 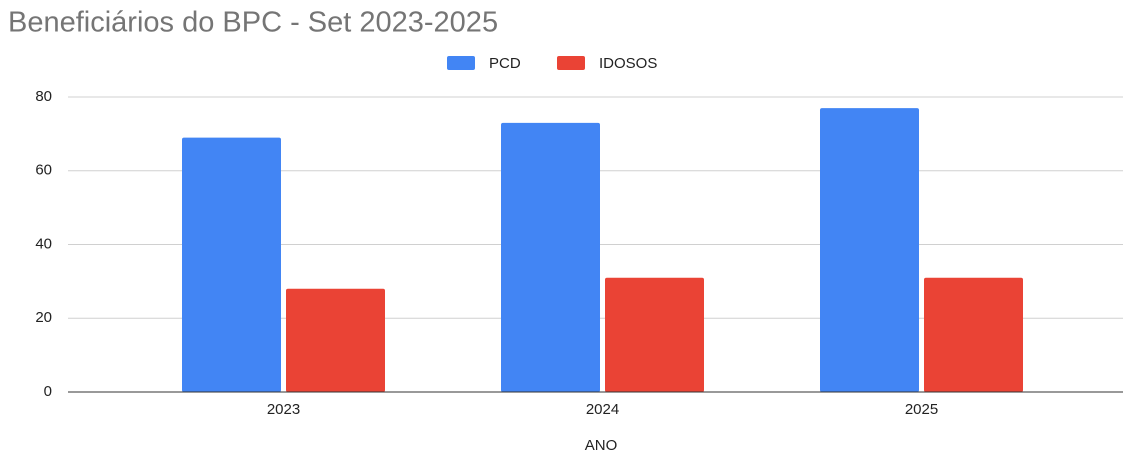 I want to click on chart-title: Beneficiários do BPC - Set 2023-2025, so click(x=253, y=23).